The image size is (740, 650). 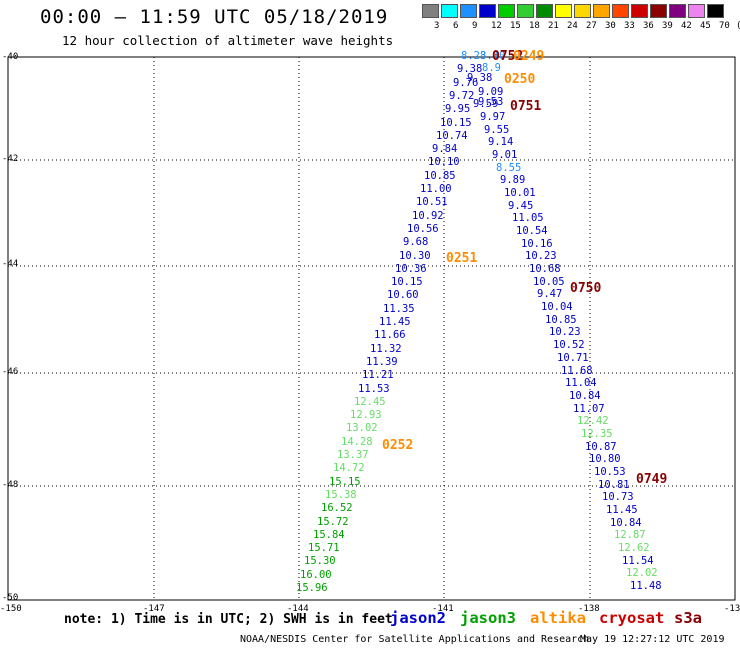 I want to click on swh-value: 12.93, so click(x=366, y=415).